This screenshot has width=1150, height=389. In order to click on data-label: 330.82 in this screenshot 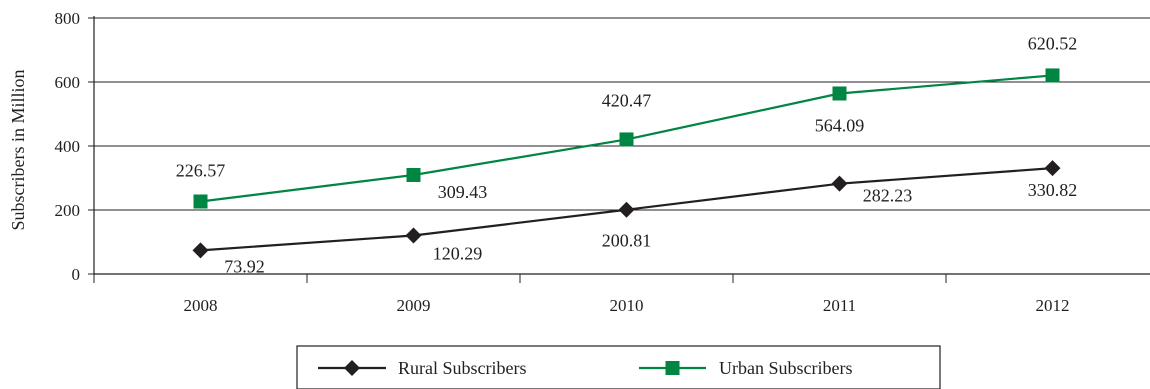, I will do `click(1053, 190)`.